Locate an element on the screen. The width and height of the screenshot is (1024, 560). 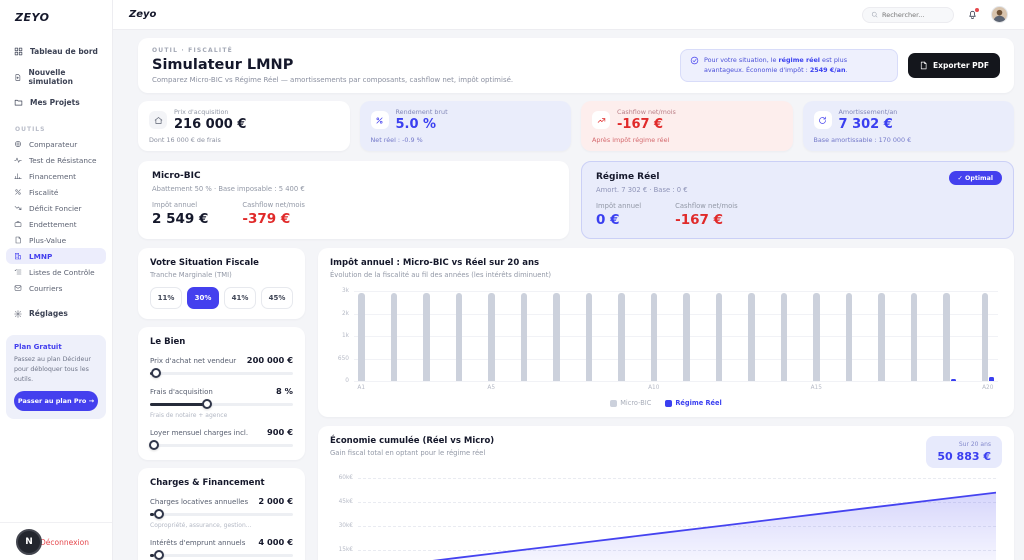
zeyo-logo: ZEYO is located at coordinates (32, 17).